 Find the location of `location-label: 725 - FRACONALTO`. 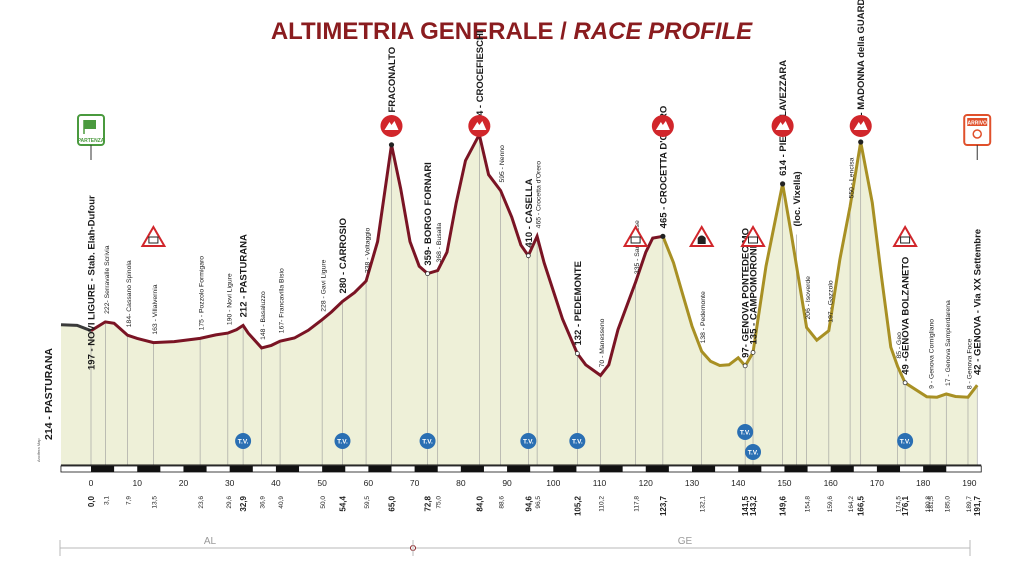

location-label: 725 - FRACONALTO is located at coordinates (392, 92).